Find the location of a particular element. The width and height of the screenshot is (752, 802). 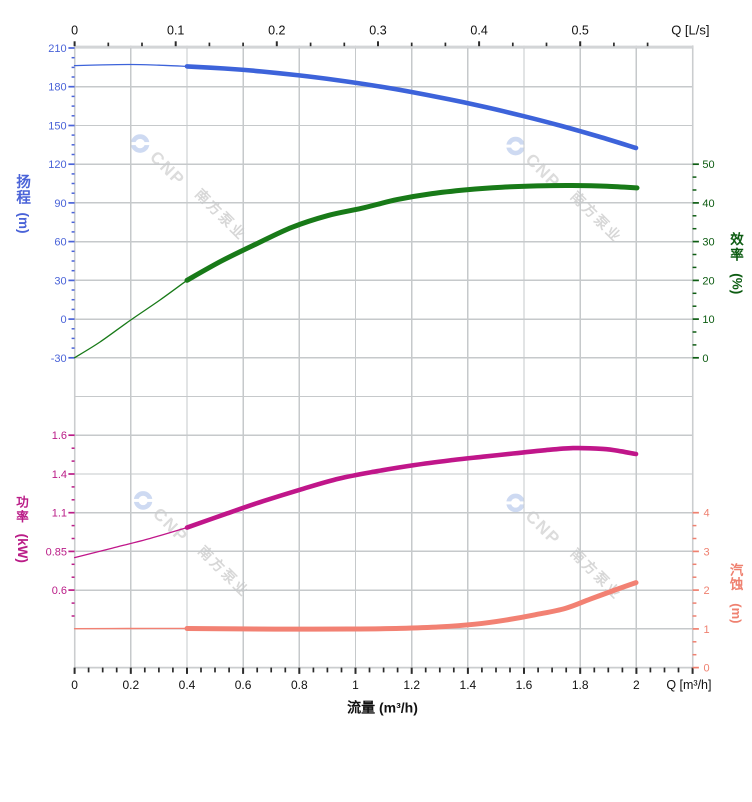

svg-text: 4 is located at coordinates (707, 514).